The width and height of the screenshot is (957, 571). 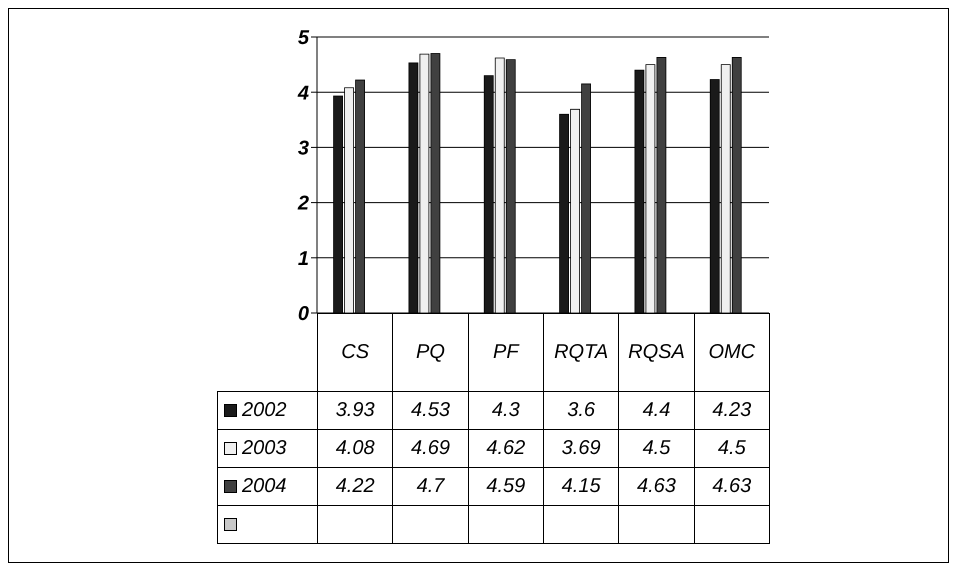 What do you see at coordinates (656, 353) in the screenshot?
I see `x-tick-label: RQSA` at bounding box center [656, 353].